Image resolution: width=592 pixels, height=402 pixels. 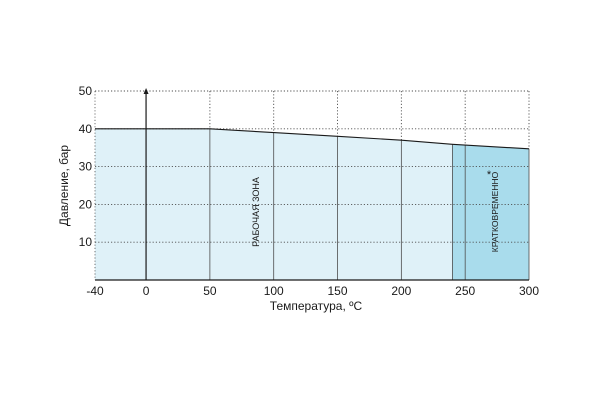 What do you see at coordinates (146, 291) in the screenshot?
I see `x-tick-label: 0` at bounding box center [146, 291].